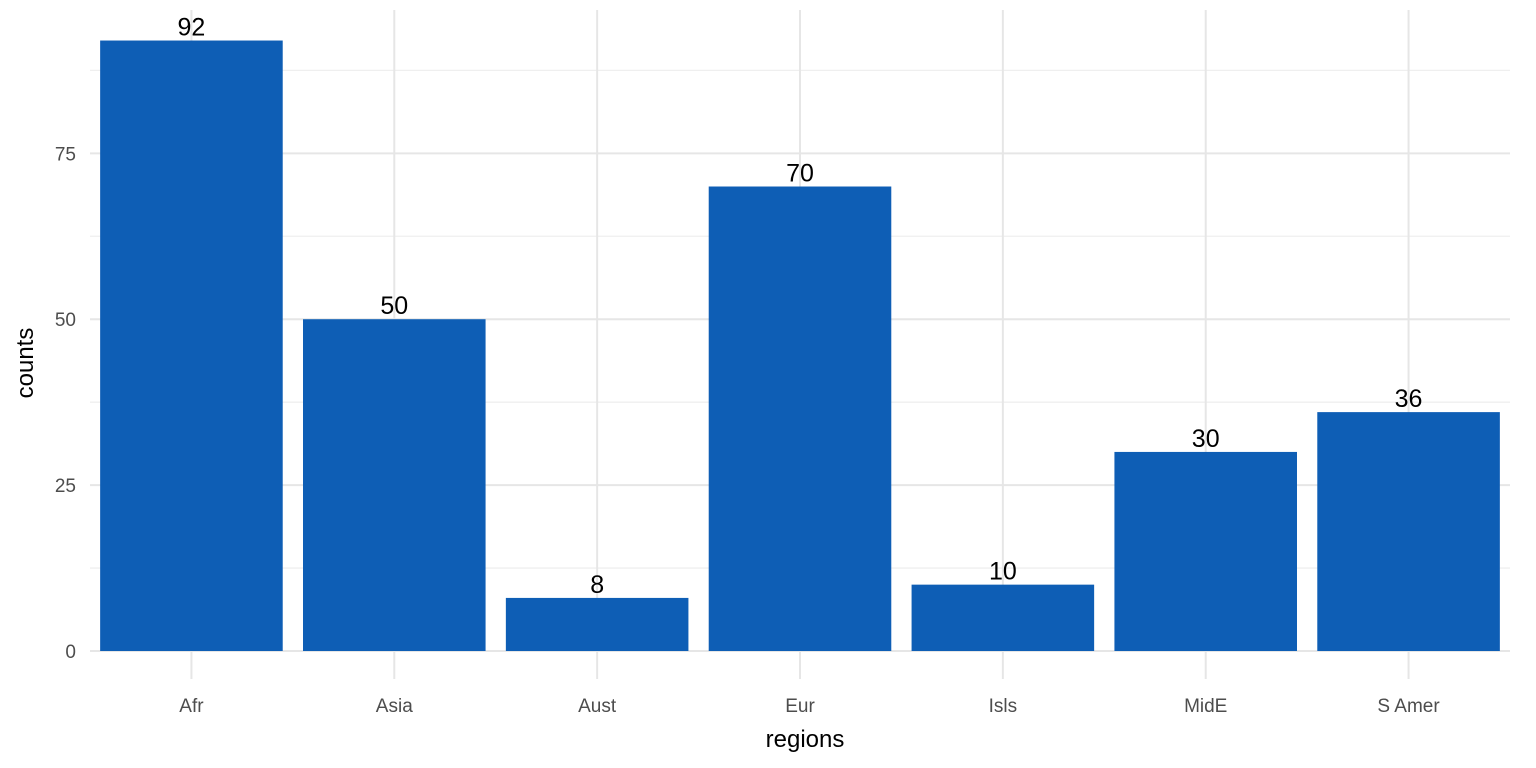 Image resolution: width=1536 pixels, height=768 pixels. I want to click on x-tick-label: Afr, so click(191, 706).